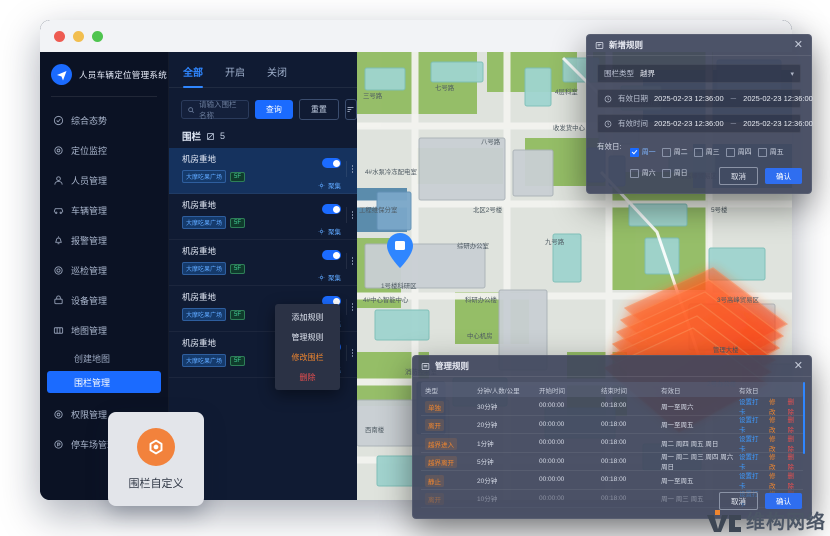 The image size is (830, 536). What do you see at coordinates (104, 382) in the screenshot?
I see `sidebar-subitem-fence-management: 围栏管理` at bounding box center [104, 382].